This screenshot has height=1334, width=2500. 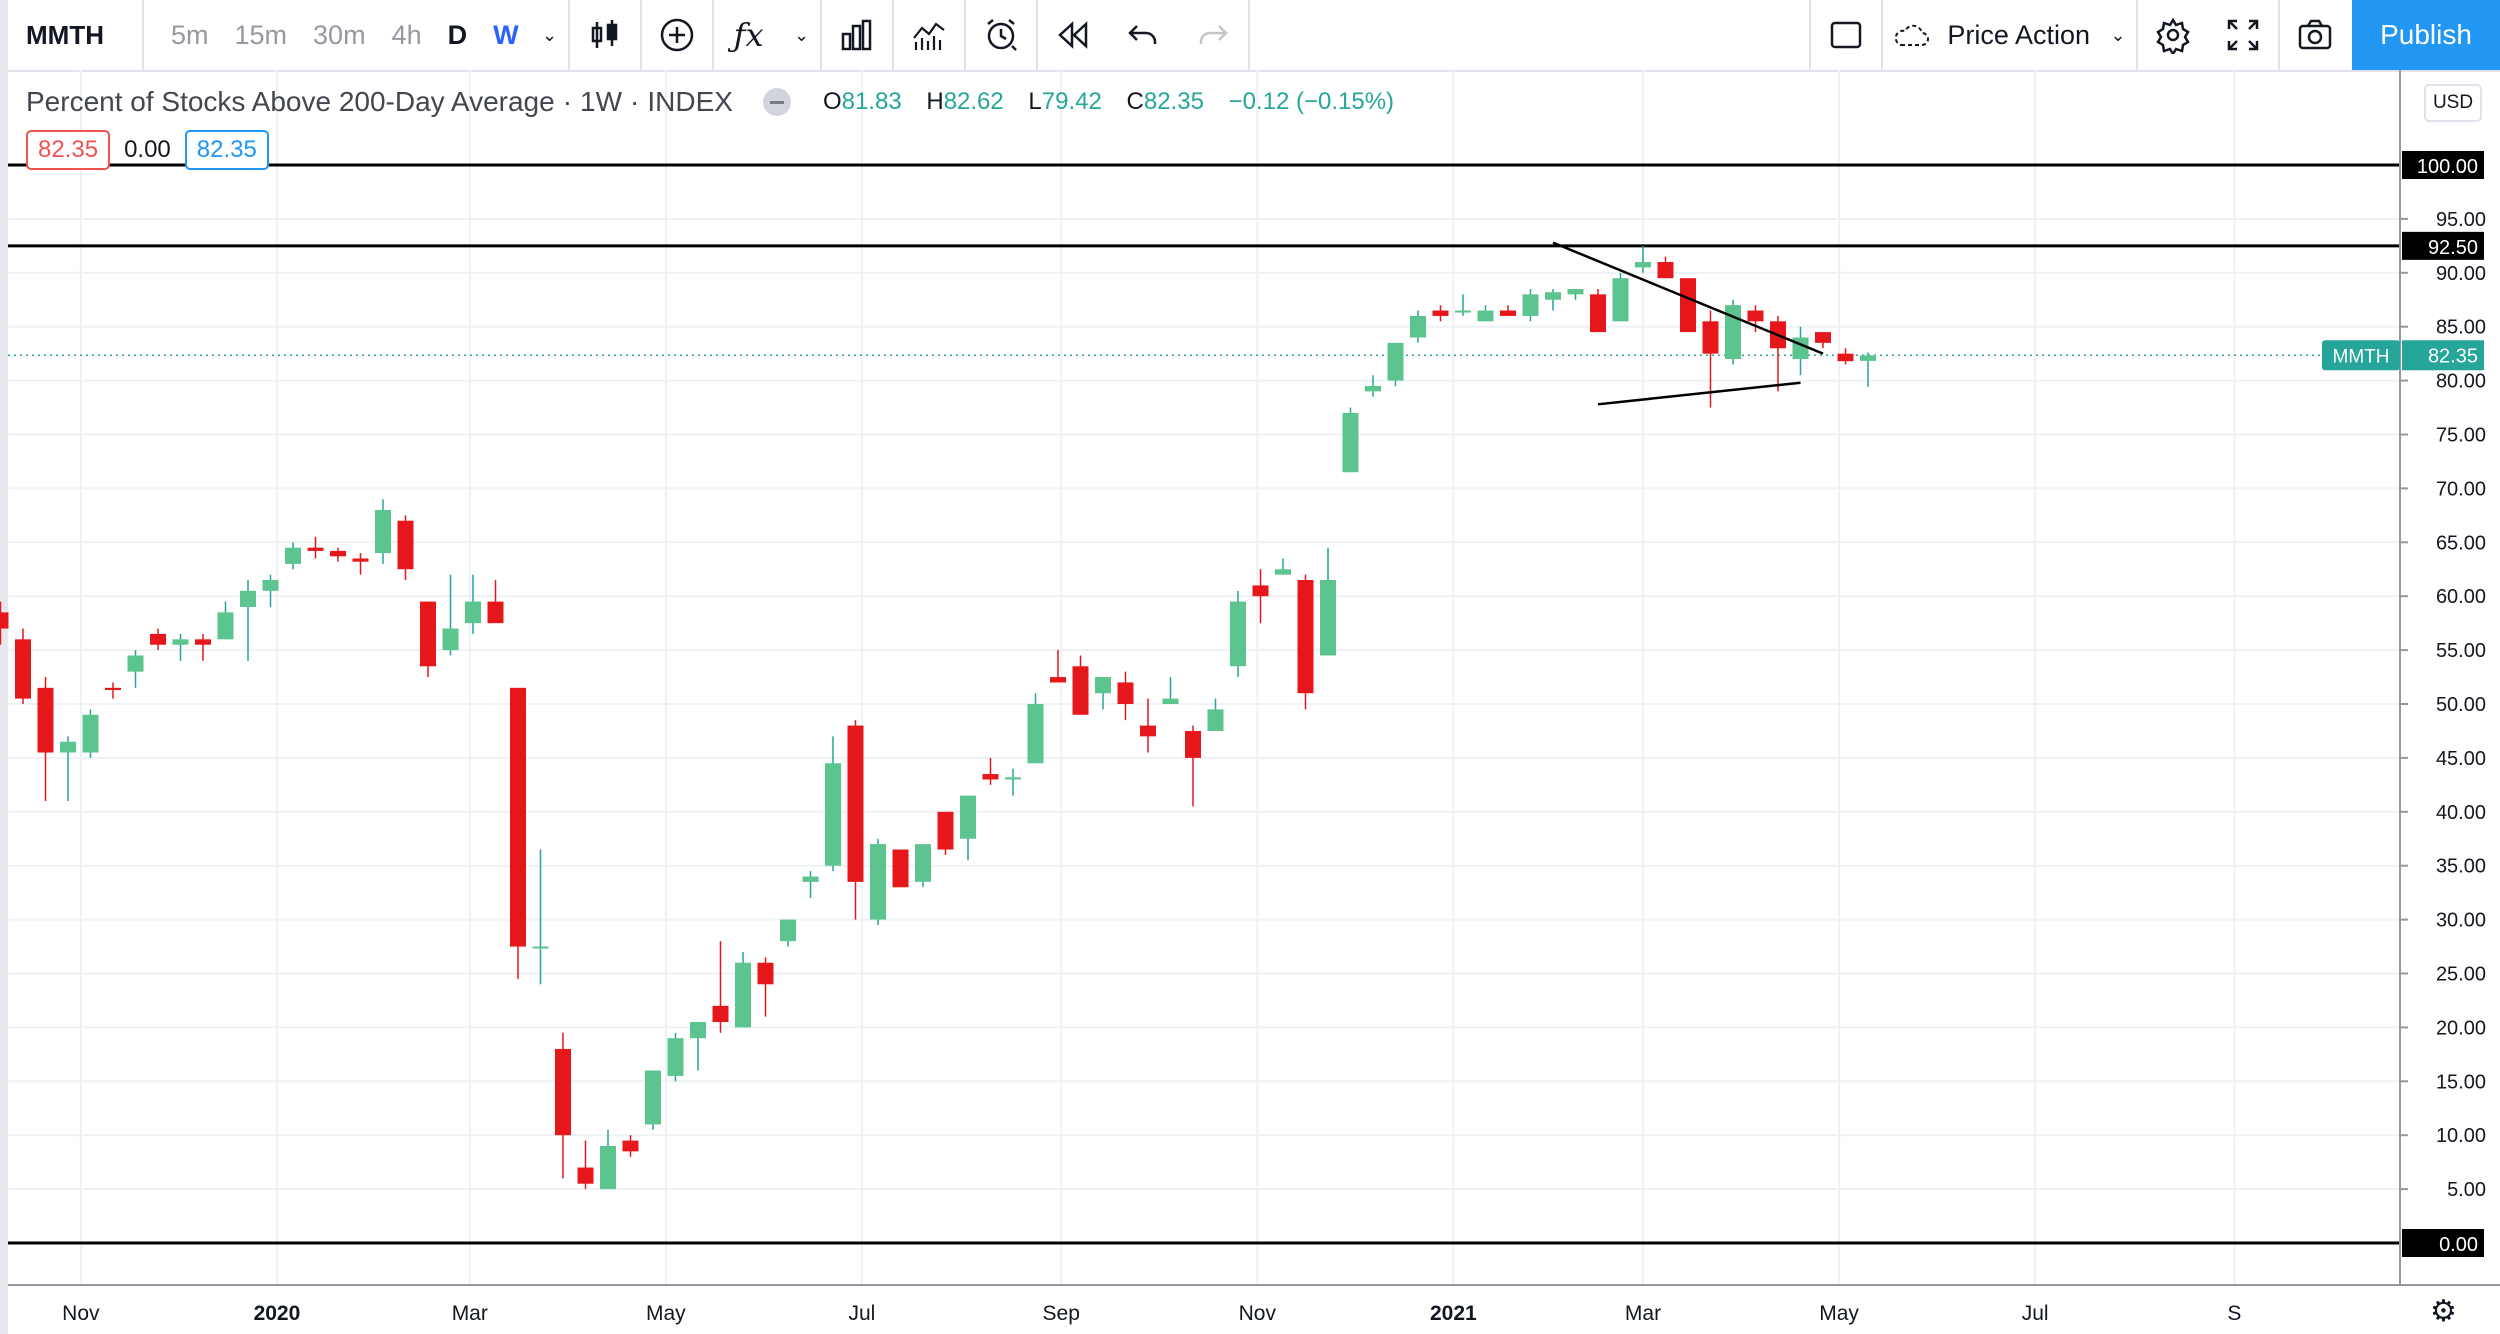 I want to click on cloud-icon, so click(x=1911, y=35).